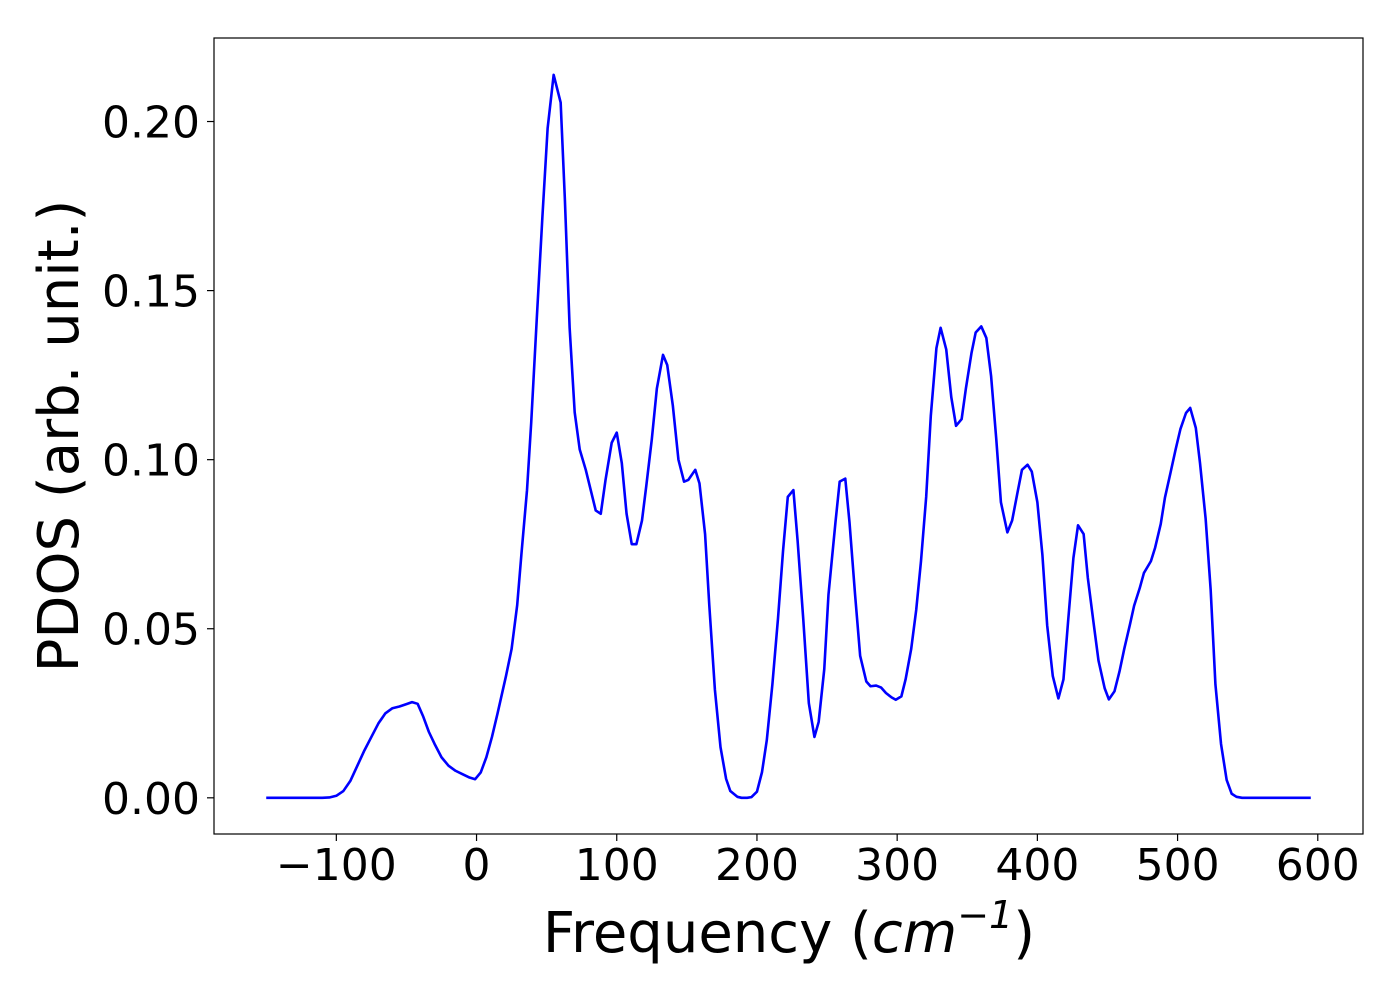 The width and height of the screenshot is (1400, 1000). Describe the element at coordinates (707, 933) in the screenshot. I see `x-label-text: Frequency (` at that location.